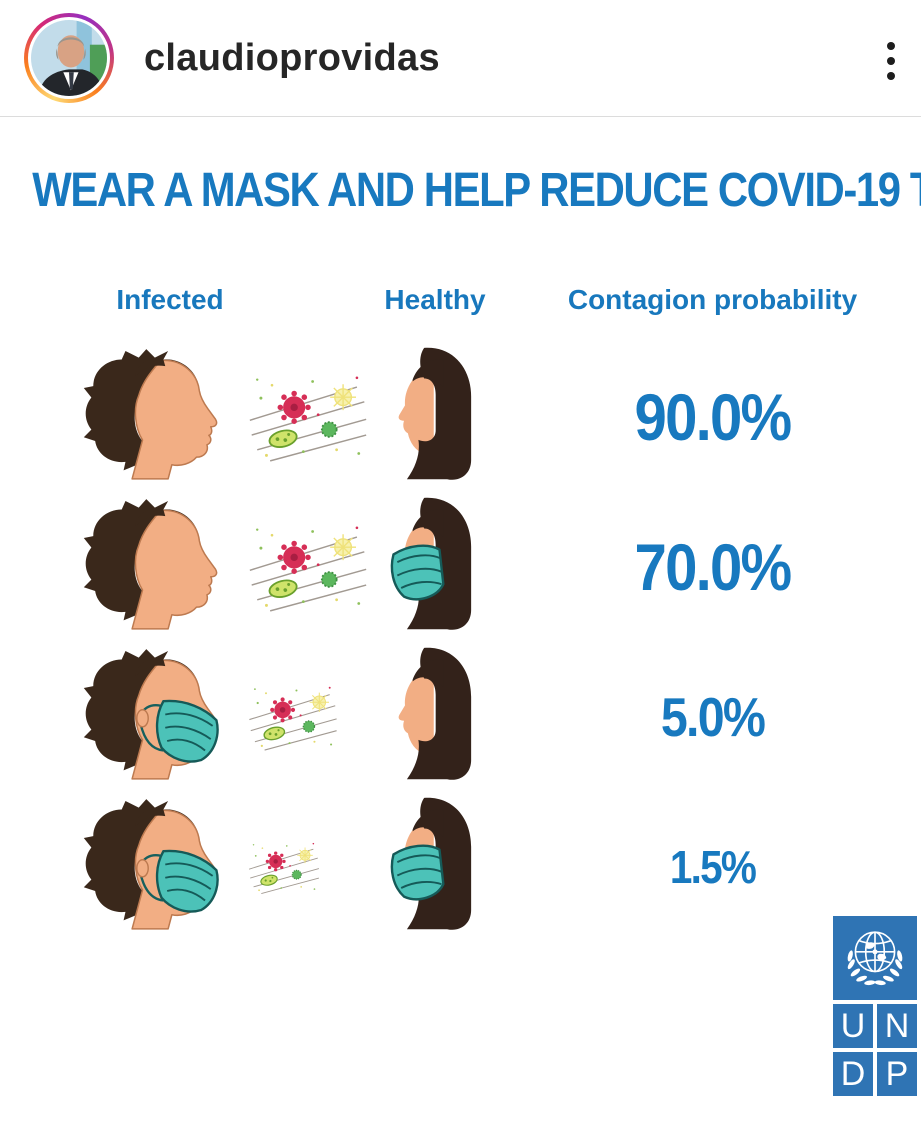 This screenshot has height=1126, width=921. I want to click on contagion-percent: 70.0%, so click(713, 567).